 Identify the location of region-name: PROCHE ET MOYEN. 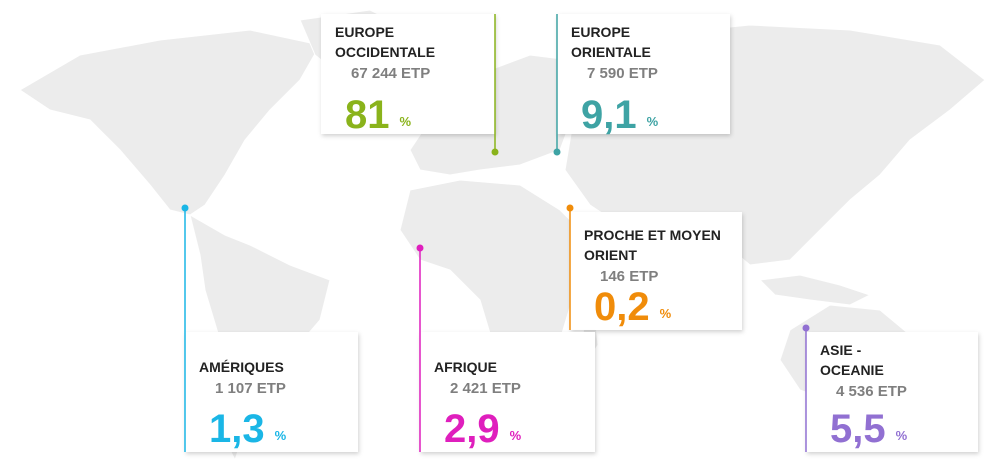
(652, 235).